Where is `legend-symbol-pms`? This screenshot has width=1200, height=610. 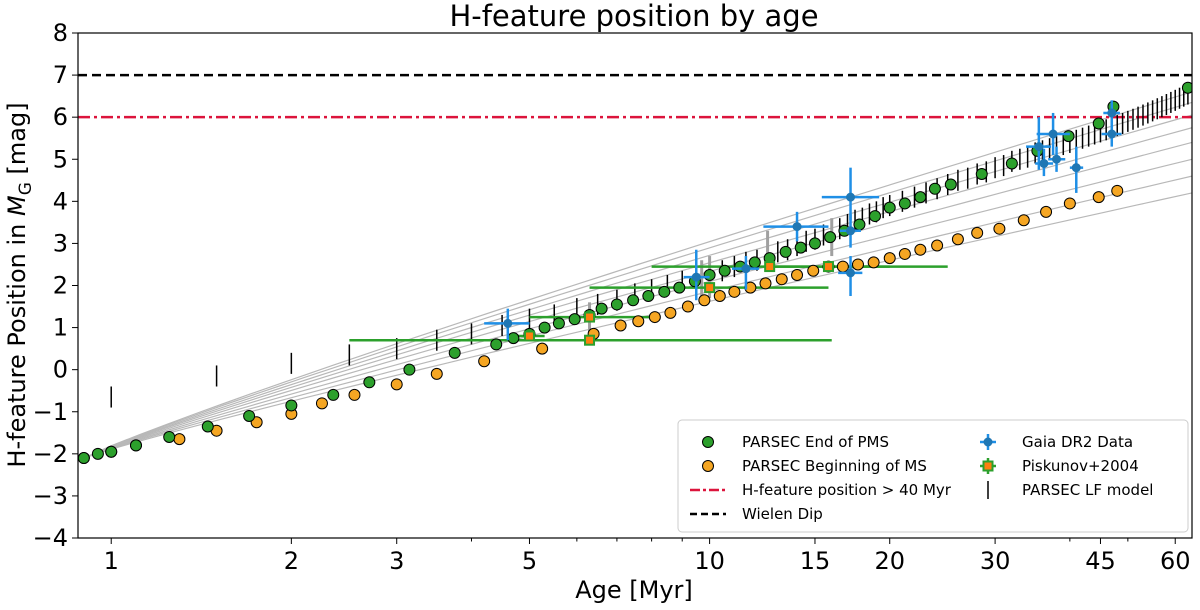 legend-symbol-pms is located at coordinates (708, 442).